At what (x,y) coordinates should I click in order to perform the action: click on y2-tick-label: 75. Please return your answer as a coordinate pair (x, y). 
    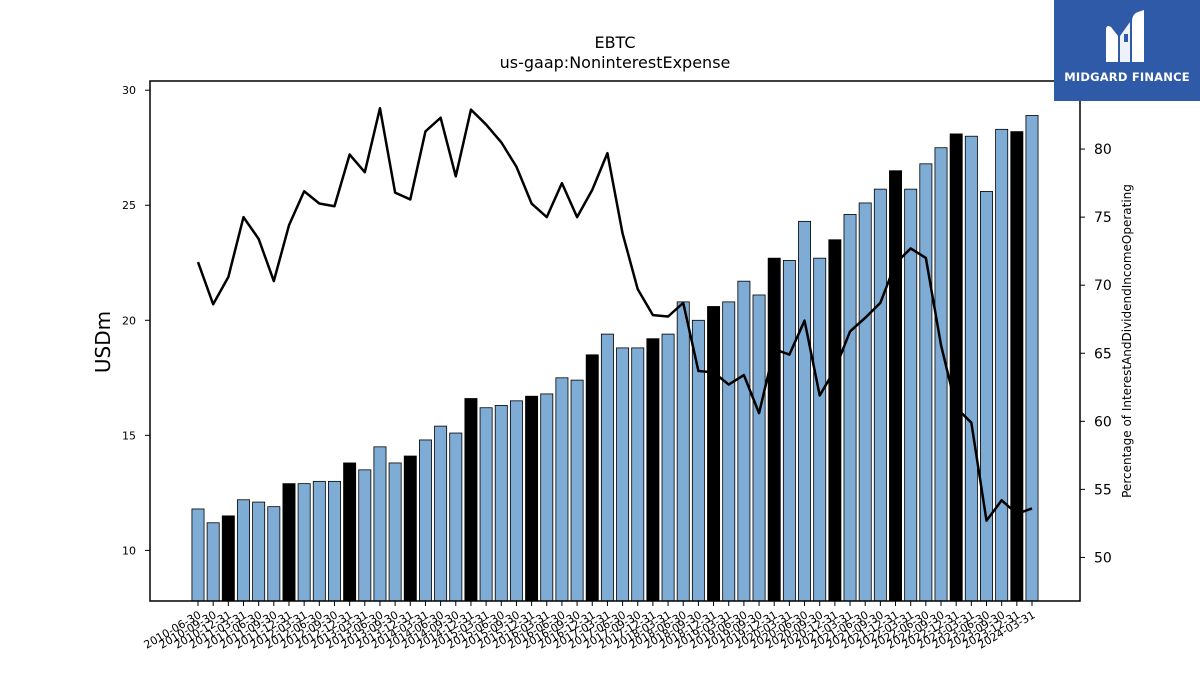
    Looking at the image, I should click on (1103, 218).